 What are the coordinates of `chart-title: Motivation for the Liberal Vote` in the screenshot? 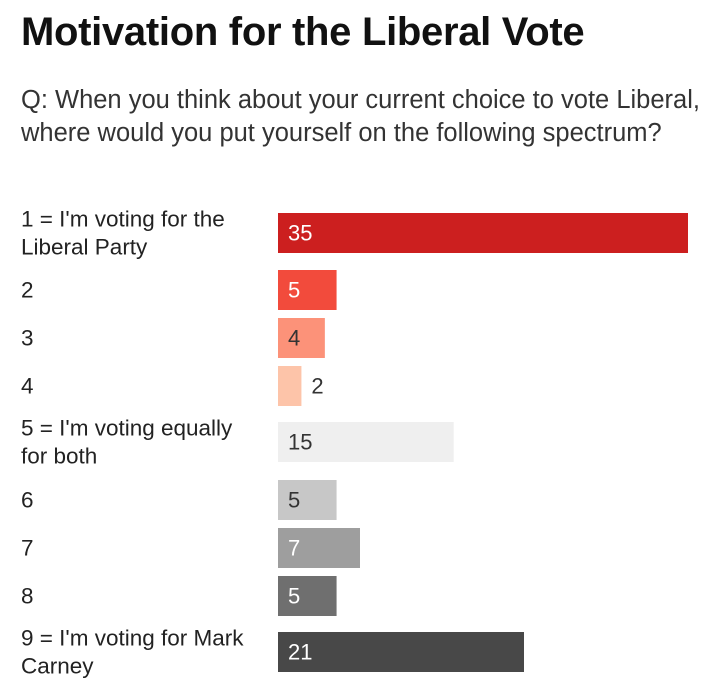 It's located at (303, 32).